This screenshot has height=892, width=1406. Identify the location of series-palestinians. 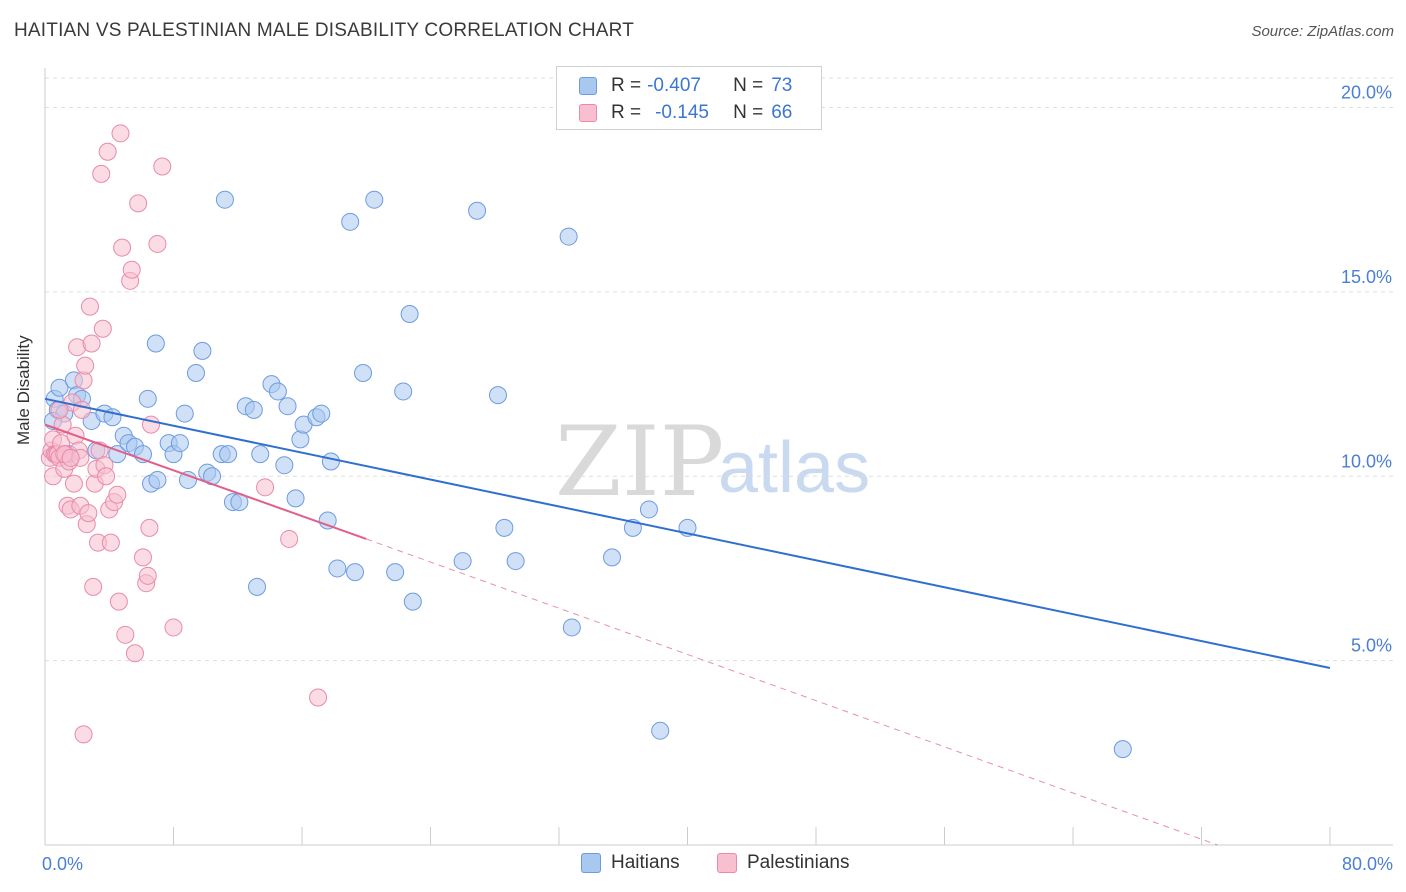
(184, 434).